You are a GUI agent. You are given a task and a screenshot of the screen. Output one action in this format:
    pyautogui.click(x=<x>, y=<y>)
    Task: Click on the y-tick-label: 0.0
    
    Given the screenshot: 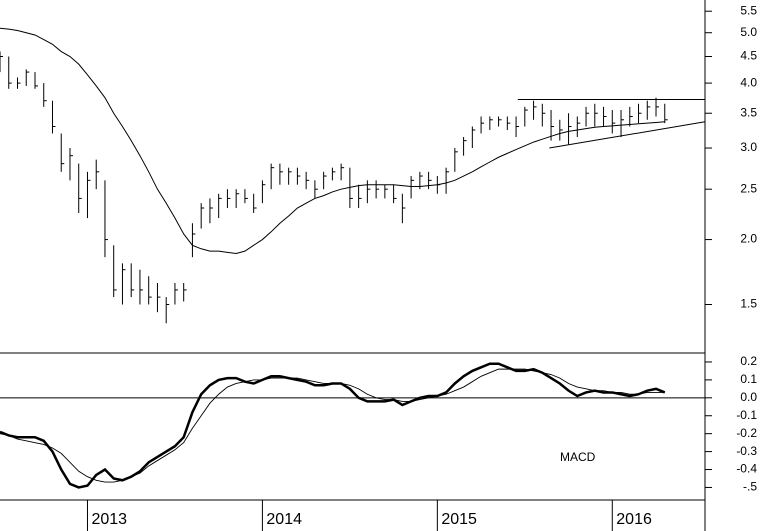 What is the action you would take?
    pyautogui.click(x=748, y=397)
    